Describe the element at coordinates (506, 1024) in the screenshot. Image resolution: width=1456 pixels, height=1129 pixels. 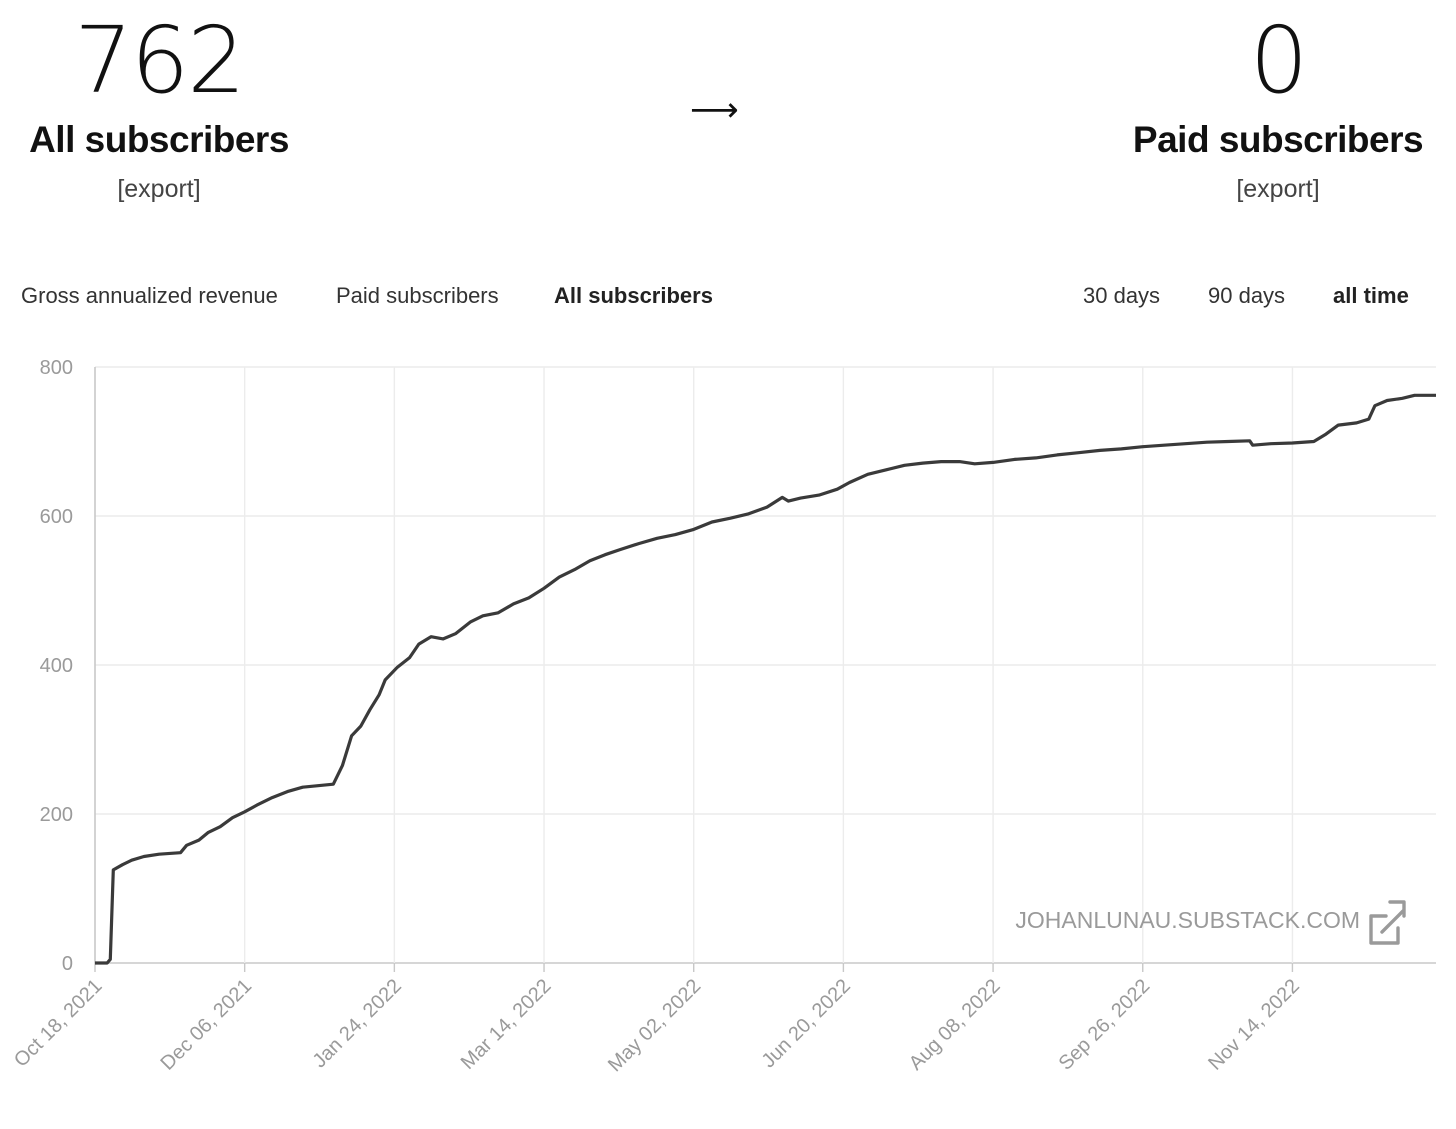
I see `x-tick-label: Mar 14, 2022` at that location.